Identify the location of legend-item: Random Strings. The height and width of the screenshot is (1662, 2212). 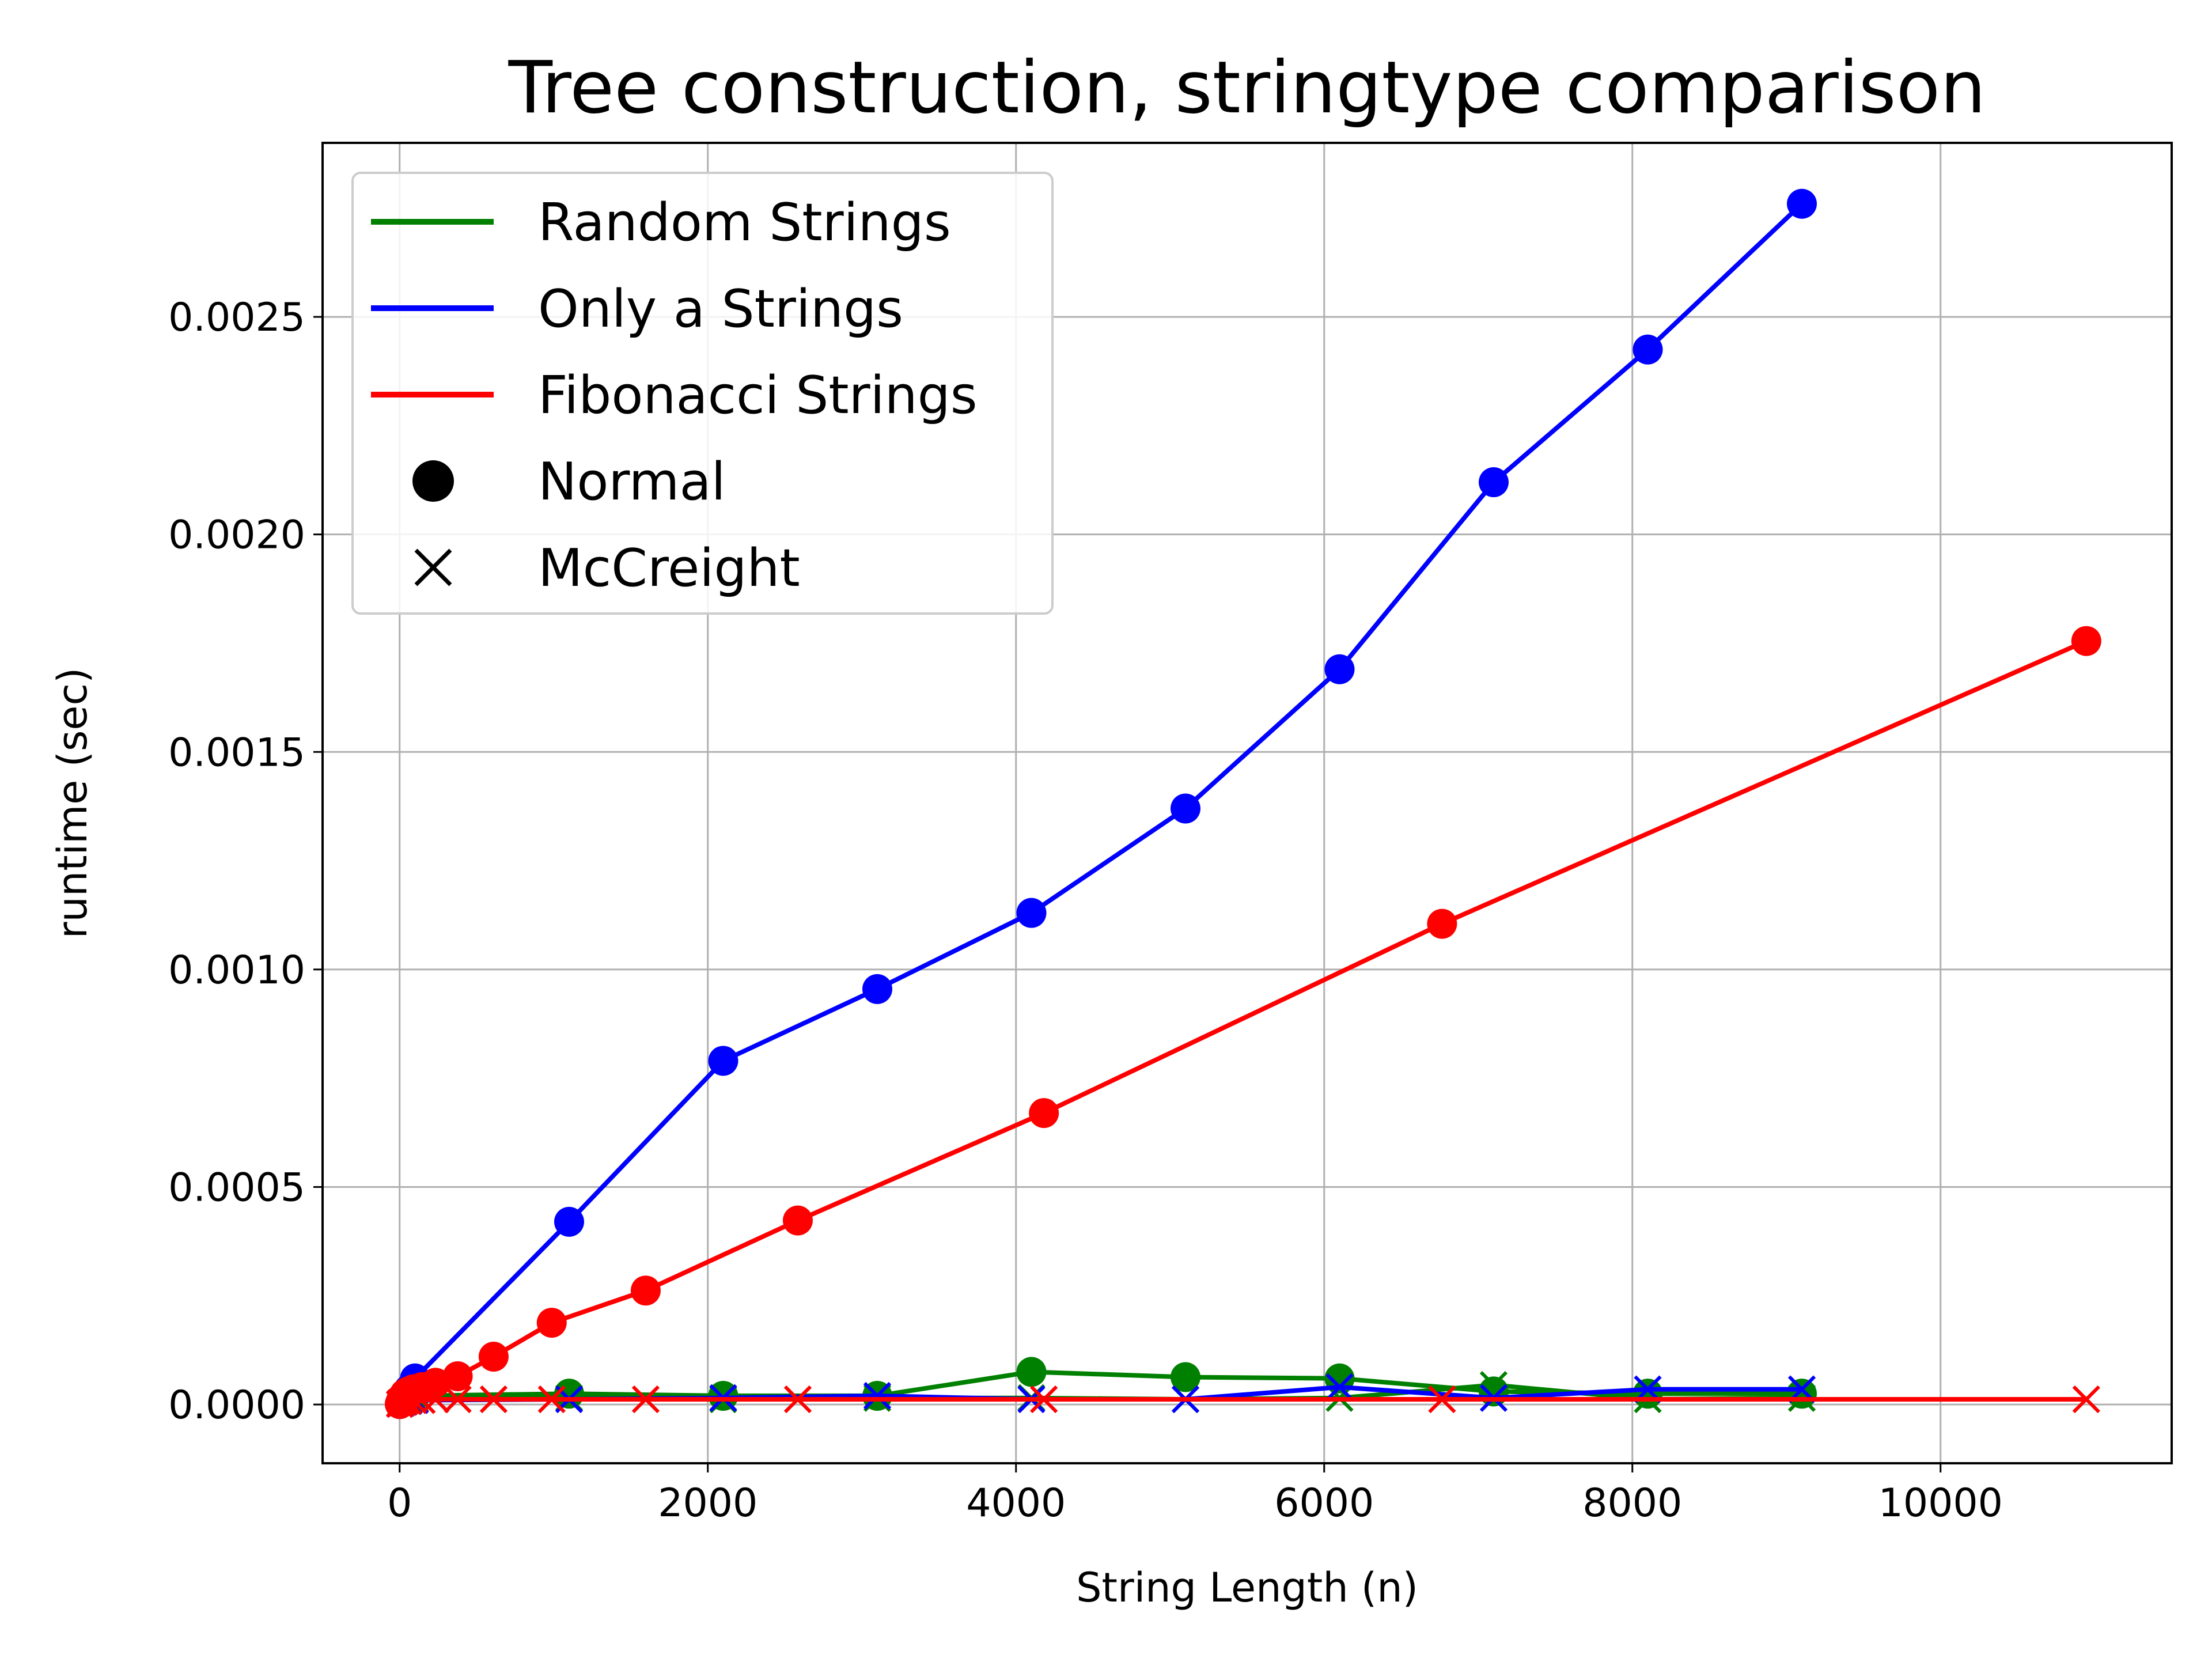
(661, 222).